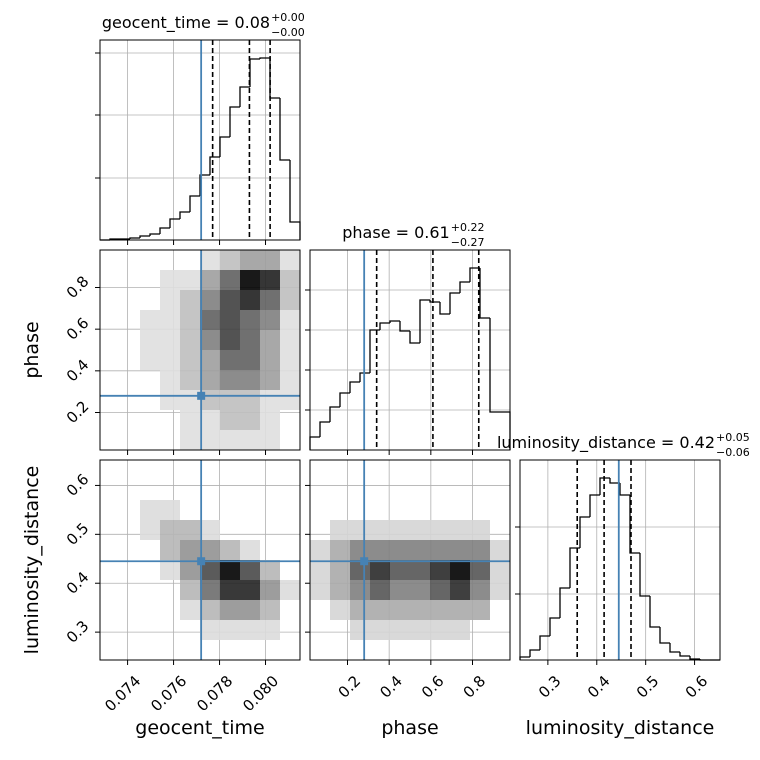 Image resolution: width=760 pixels, height=760 pixels. Describe the element at coordinates (78, 371) in the screenshot. I see `y-tick-label: 0.4` at that location.